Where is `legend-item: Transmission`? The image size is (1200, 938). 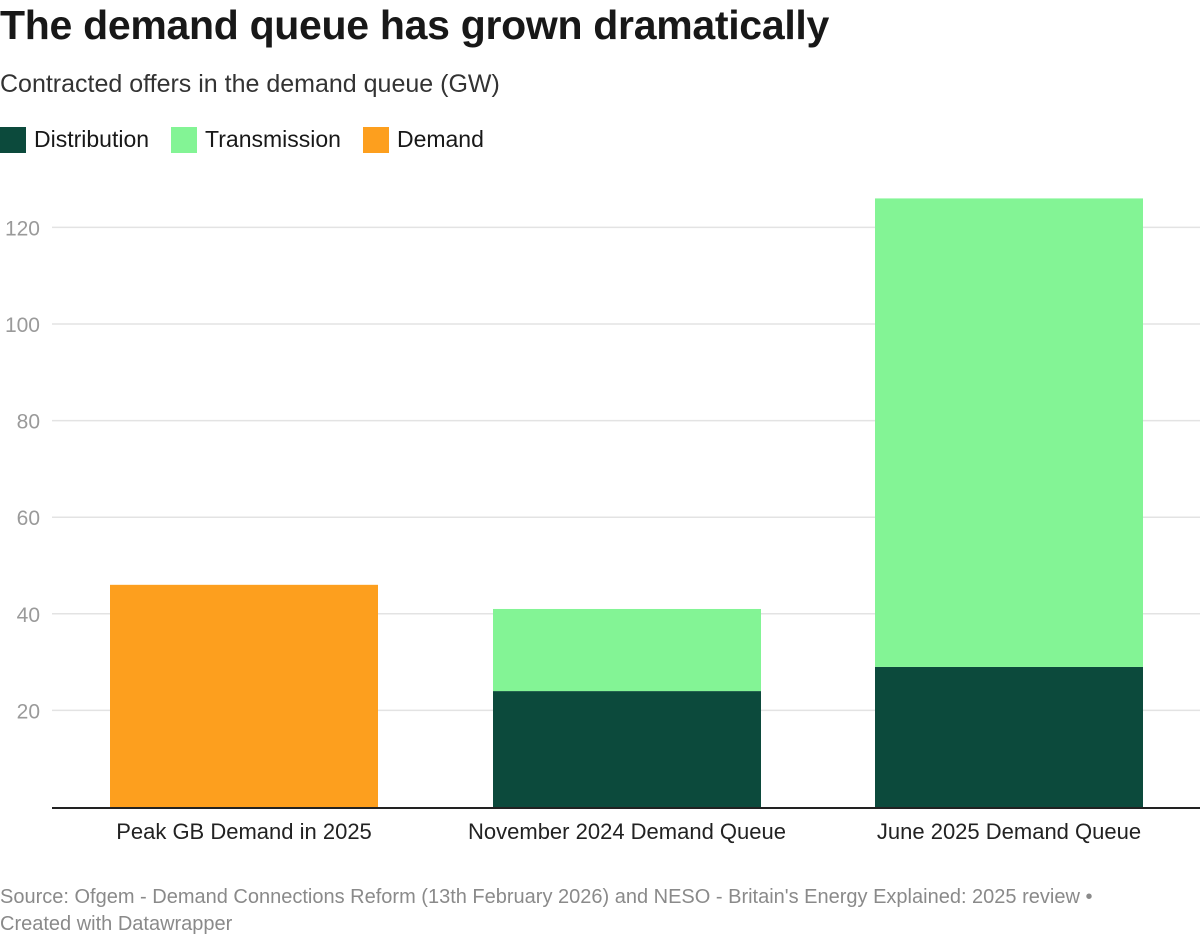 legend-item: Transmission is located at coordinates (256, 139).